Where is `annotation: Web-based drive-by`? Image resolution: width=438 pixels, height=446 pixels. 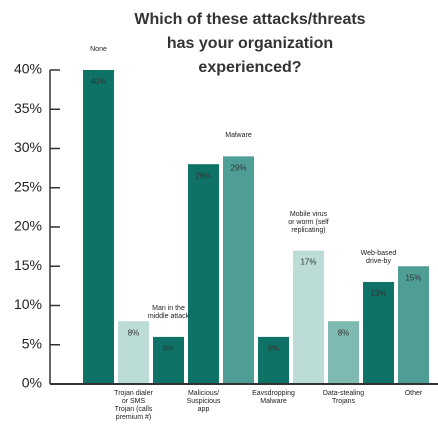
annotation: Web-based drive-by is located at coordinates (378, 257).